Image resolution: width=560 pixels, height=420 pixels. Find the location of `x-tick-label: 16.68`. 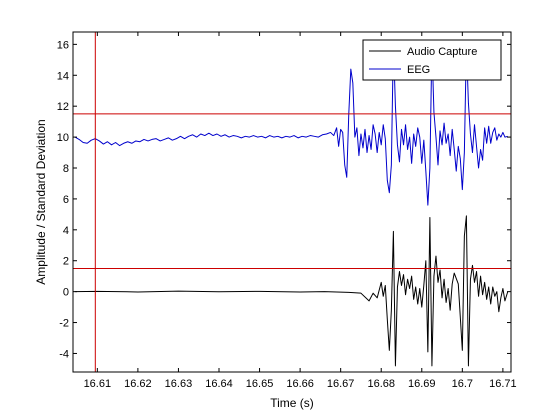

x-tick-label: 16.68 is located at coordinates (381, 384).